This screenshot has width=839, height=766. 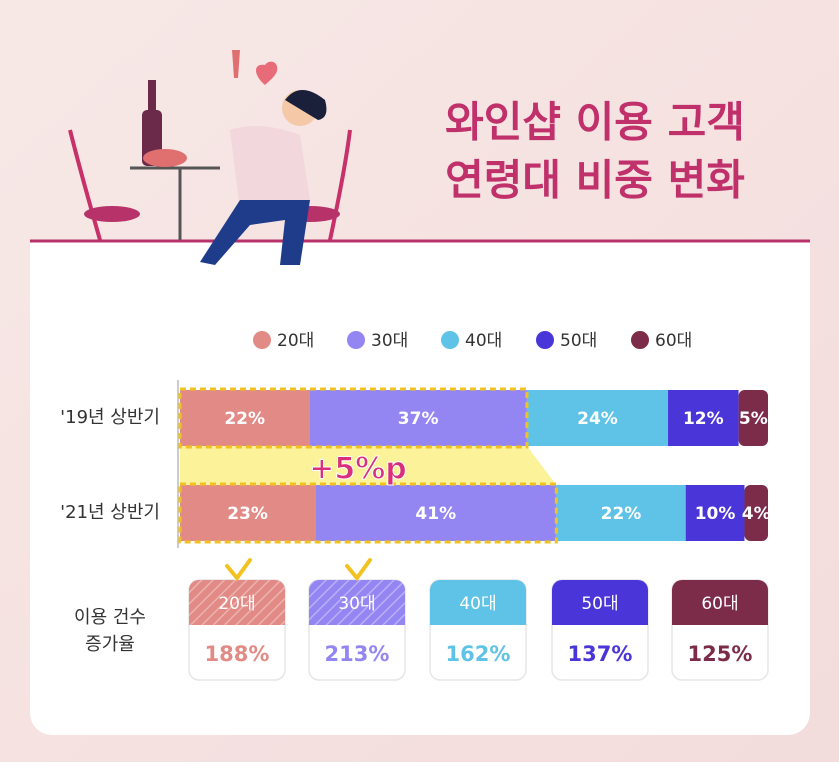 I want to click on value-label: 12%, so click(x=703, y=419).